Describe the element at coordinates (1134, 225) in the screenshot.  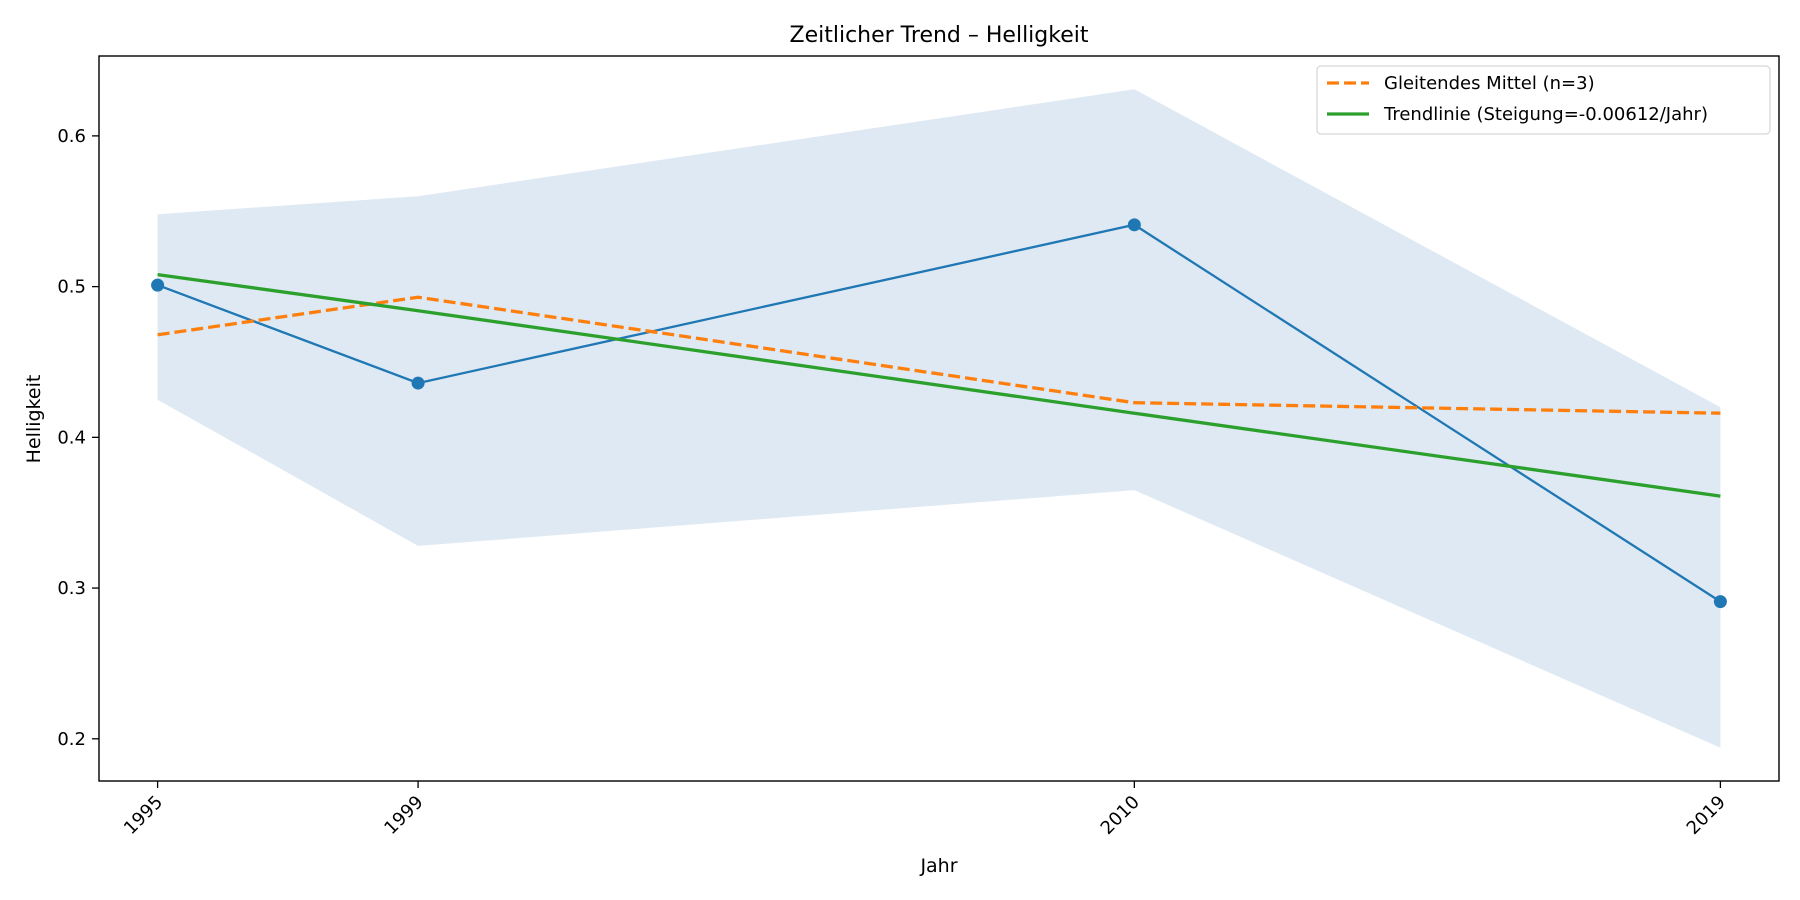
I see `data-point-2010` at that location.